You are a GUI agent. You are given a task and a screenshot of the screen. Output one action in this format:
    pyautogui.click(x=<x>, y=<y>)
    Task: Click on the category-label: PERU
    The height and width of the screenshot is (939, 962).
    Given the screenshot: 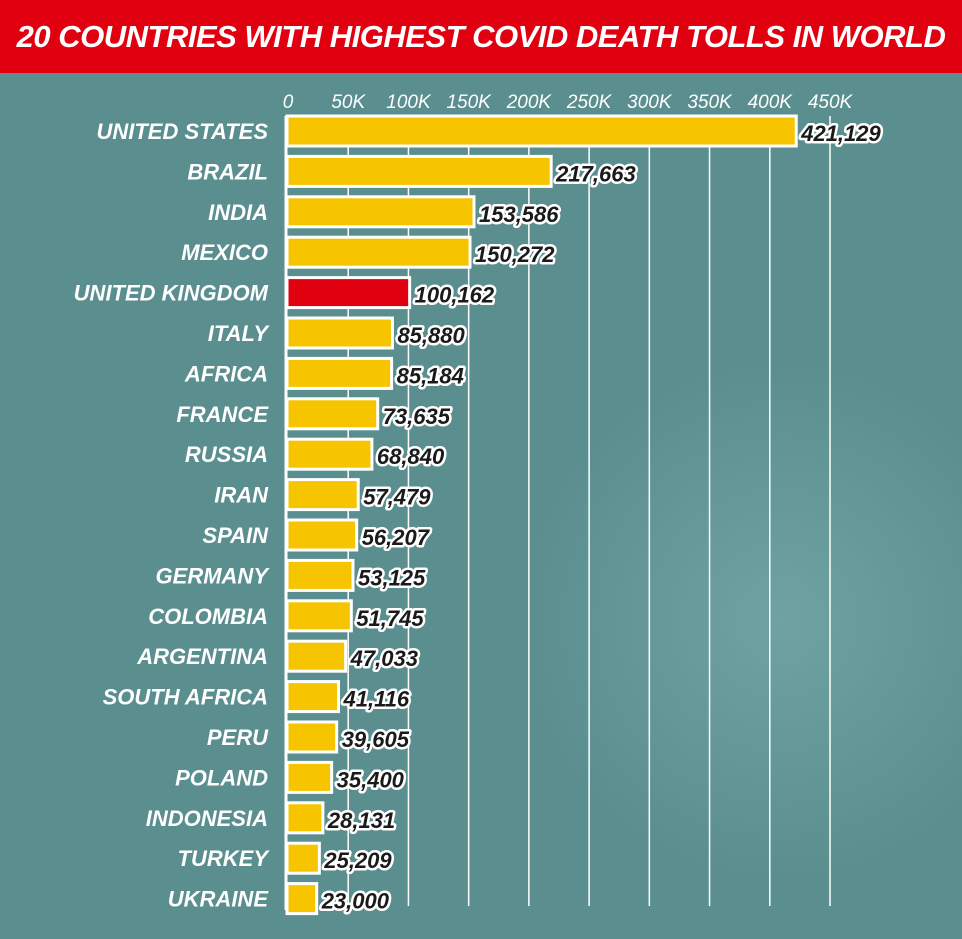 What is the action you would take?
    pyautogui.click(x=238, y=737)
    